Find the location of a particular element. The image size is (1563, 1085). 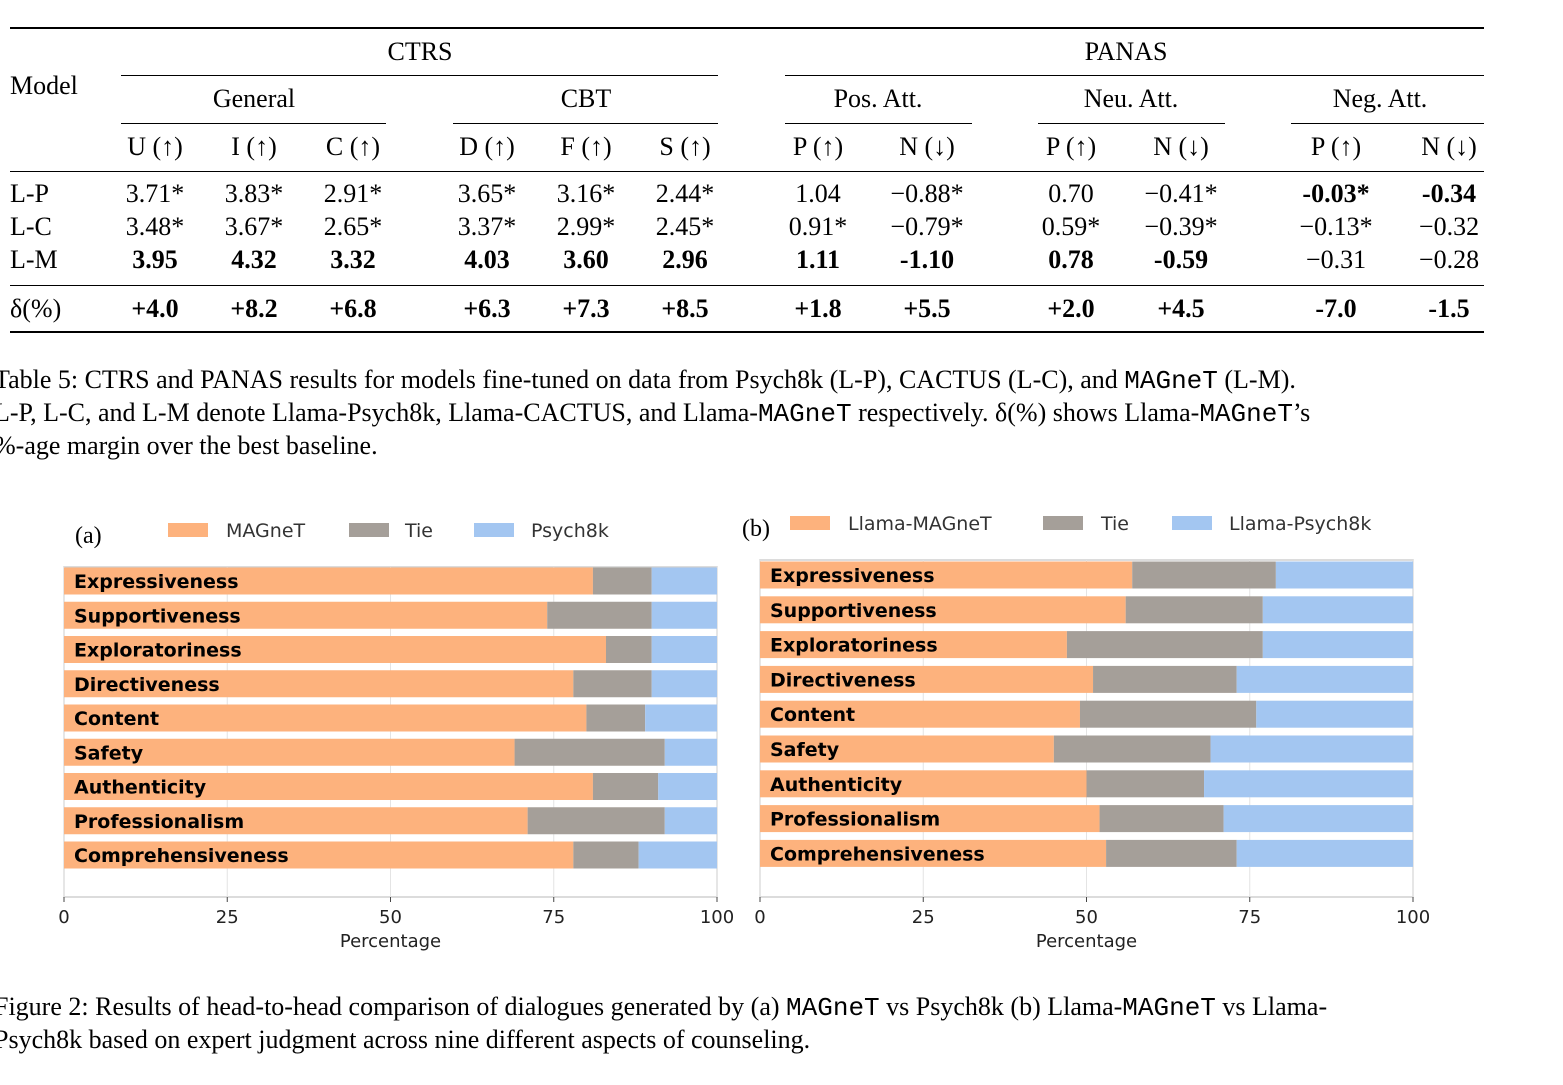

table-caption-line: %-age margin over the best baseline. is located at coordinates (189, 445).